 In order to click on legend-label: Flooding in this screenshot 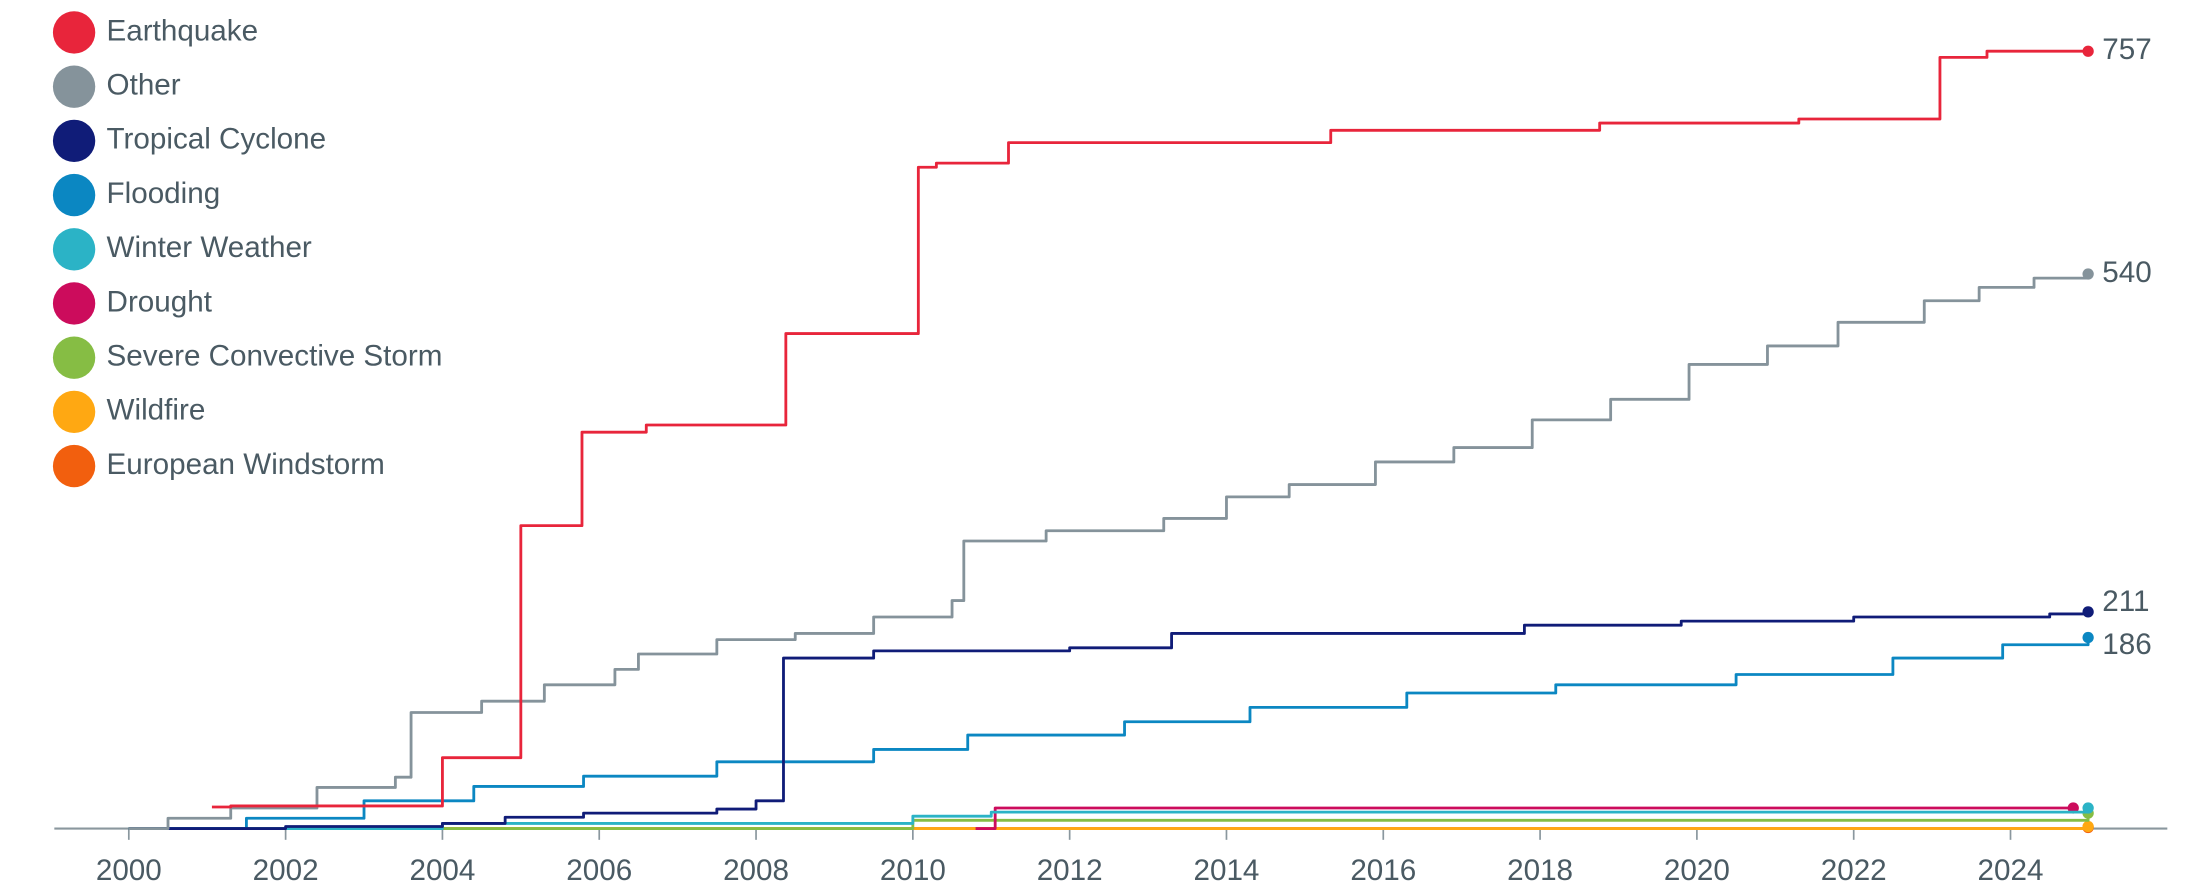, I will do `click(164, 193)`.